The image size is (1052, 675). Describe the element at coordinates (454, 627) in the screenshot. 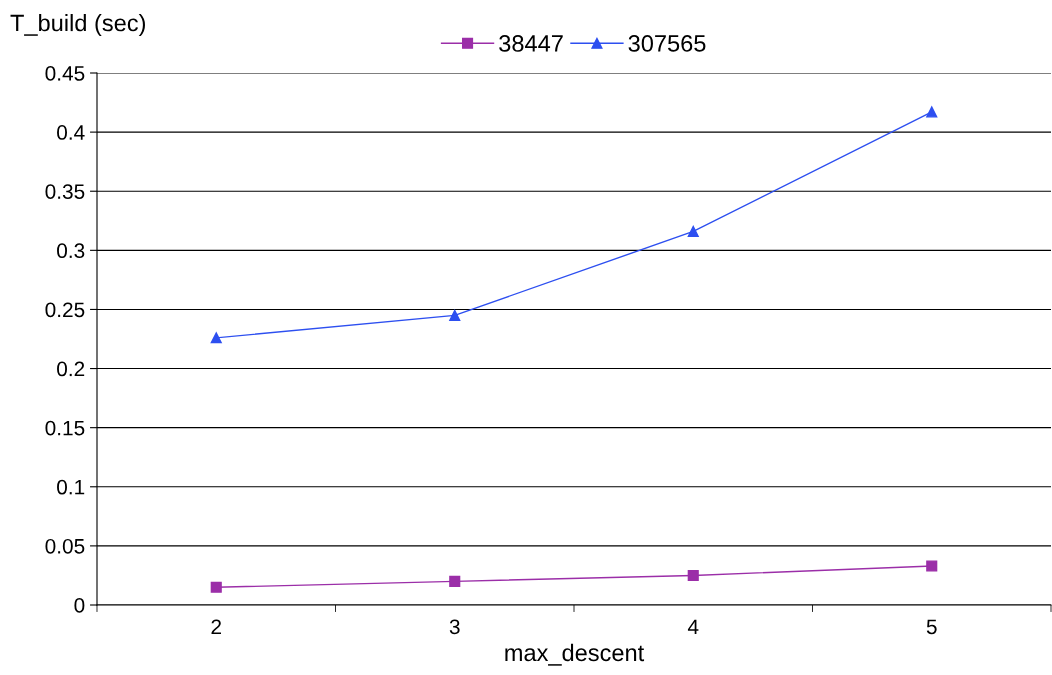

I see `x-tick-label: 3` at that location.